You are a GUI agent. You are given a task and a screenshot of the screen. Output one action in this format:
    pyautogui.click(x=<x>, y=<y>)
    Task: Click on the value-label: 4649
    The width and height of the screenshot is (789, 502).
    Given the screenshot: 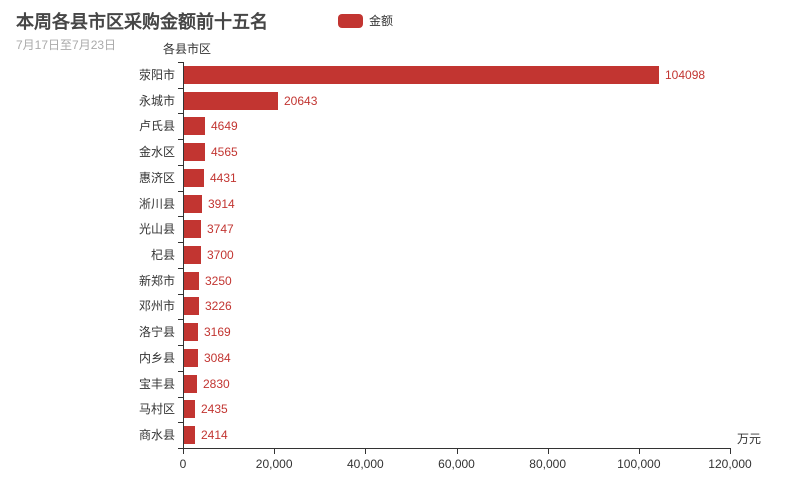 What is the action you would take?
    pyautogui.click(x=224, y=126)
    